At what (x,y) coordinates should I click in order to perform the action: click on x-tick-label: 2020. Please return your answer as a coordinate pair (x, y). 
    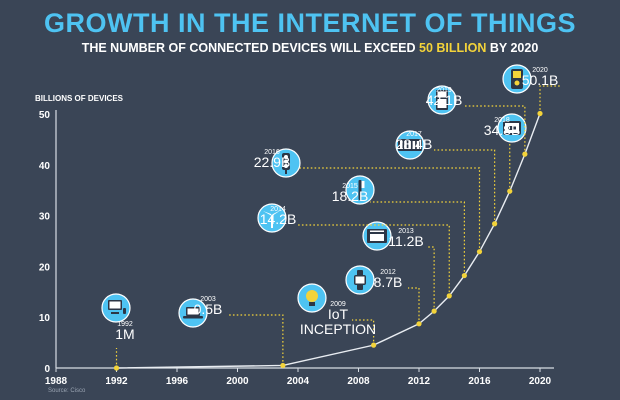
    Looking at the image, I should click on (540, 381).